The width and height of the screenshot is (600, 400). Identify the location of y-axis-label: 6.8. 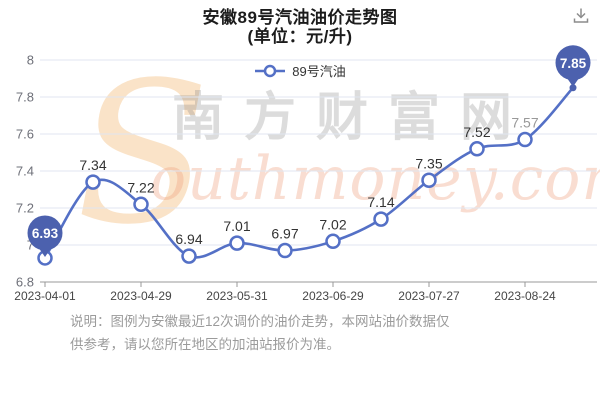
(25, 282).